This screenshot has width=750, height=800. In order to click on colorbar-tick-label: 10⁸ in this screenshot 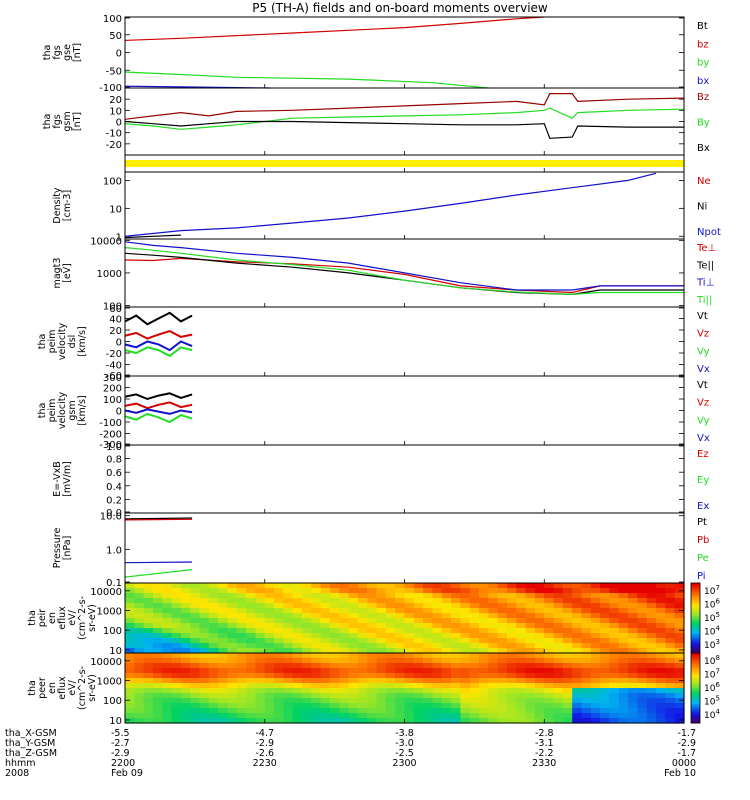, I will do `click(712, 660)`.